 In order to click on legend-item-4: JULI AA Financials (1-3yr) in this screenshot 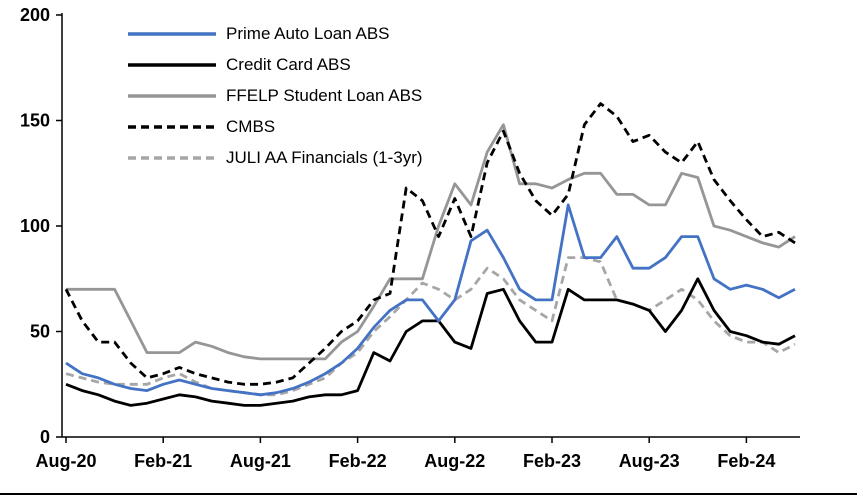, I will do `click(275, 157)`.